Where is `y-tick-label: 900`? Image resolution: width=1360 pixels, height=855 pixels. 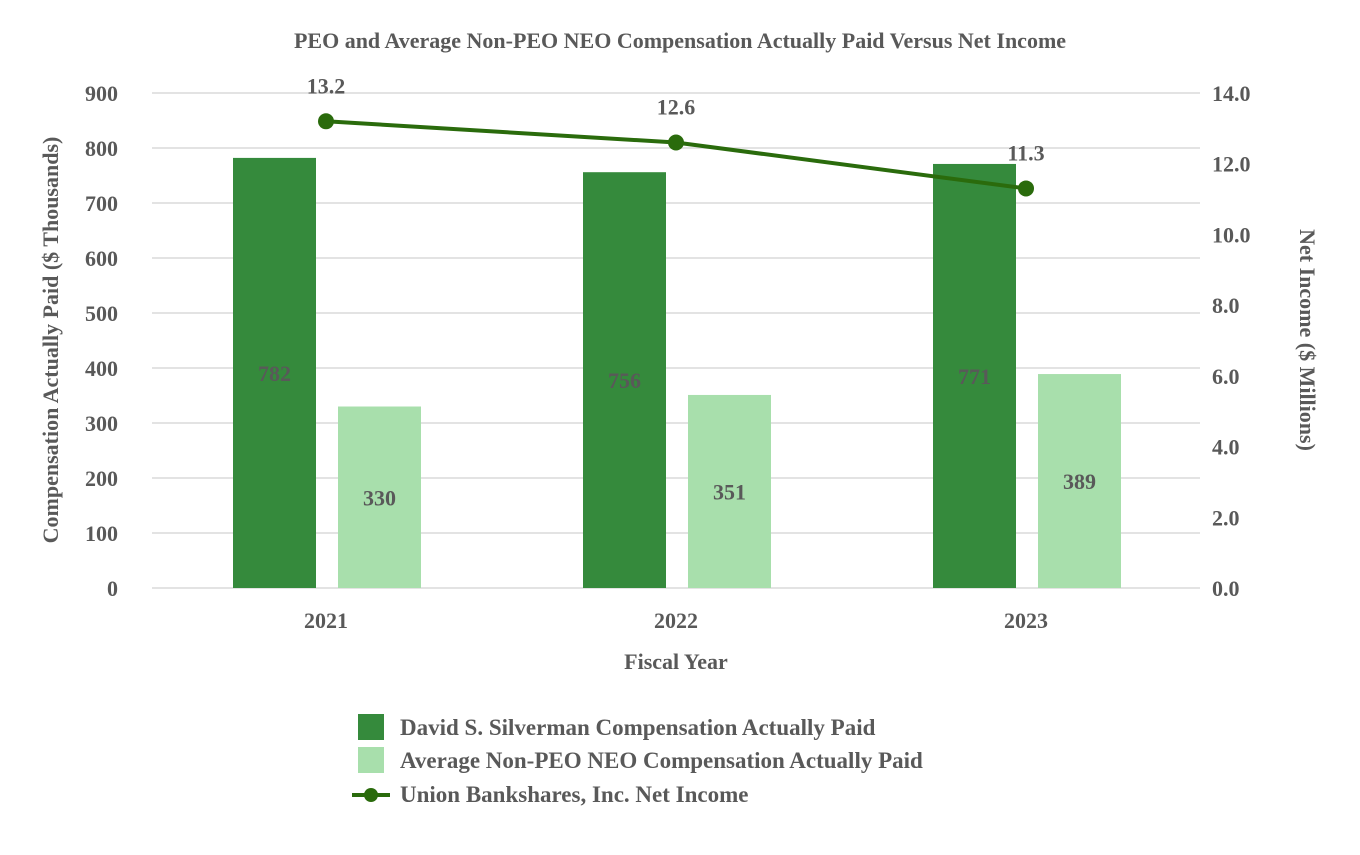 y-tick-label: 900 is located at coordinates (101, 93).